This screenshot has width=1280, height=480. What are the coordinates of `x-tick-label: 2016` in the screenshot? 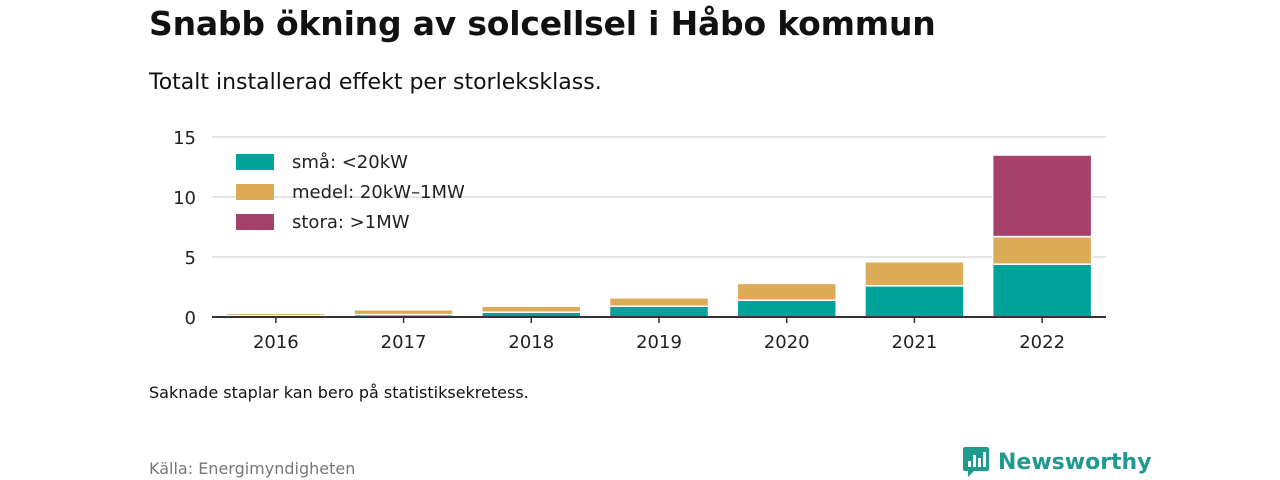 It's located at (276, 342).